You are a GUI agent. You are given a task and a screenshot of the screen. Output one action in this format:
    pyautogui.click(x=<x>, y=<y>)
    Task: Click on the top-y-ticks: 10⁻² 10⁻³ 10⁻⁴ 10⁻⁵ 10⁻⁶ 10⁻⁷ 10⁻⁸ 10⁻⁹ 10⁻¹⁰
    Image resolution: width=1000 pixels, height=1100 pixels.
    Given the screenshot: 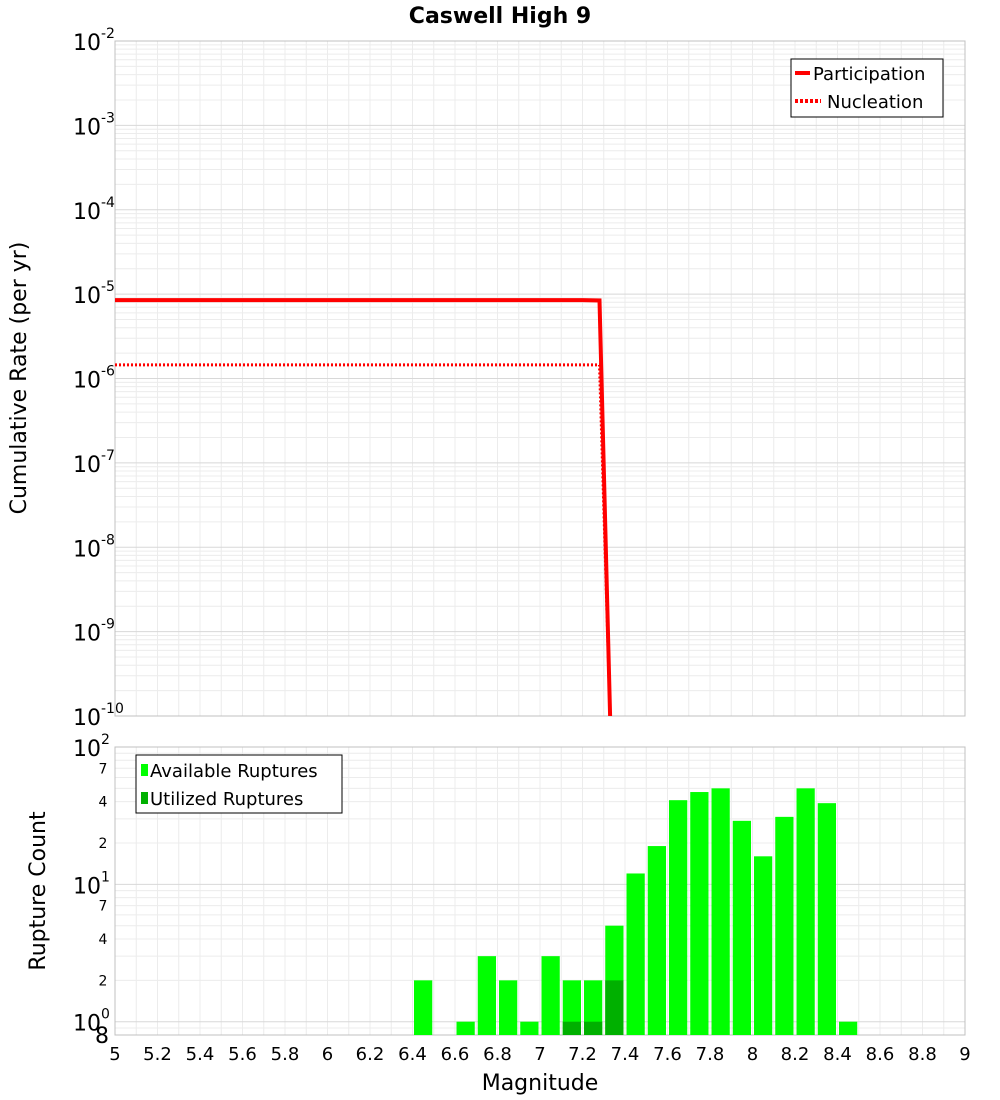 What is the action you would take?
    pyautogui.click(x=98, y=378)
    